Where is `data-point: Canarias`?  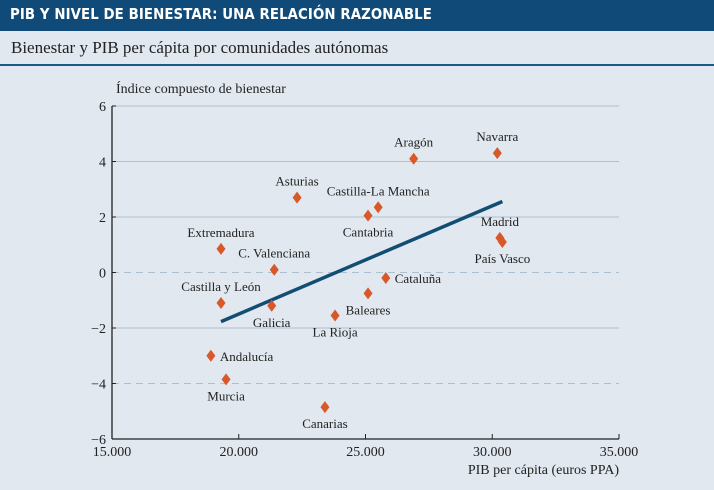 data-point: Canarias is located at coordinates (325, 416).